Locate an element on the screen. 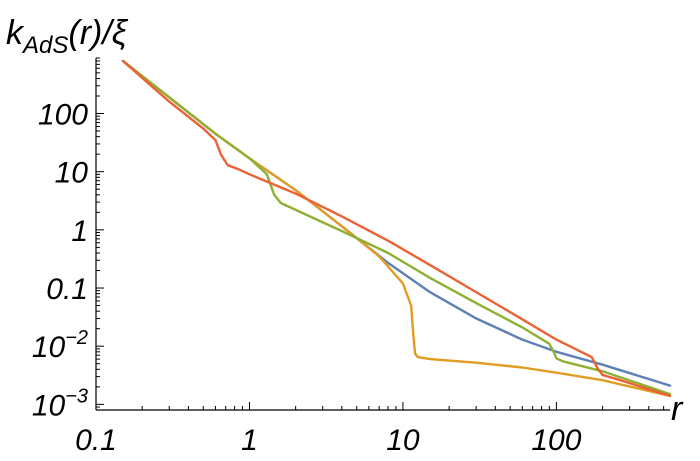 The width and height of the screenshot is (700, 461). y-tick-label-base: 0.1 is located at coordinates (67, 289).